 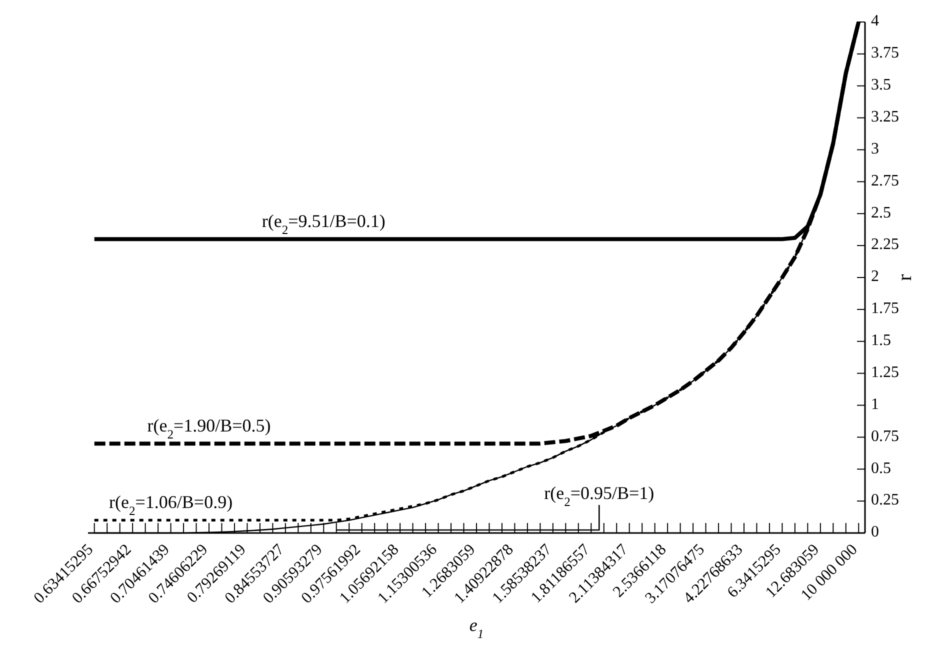 What do you see at coordinates (875, 277) in the screenshot?
I see `y-tick-label: 2` at bounding box center [875, 277].